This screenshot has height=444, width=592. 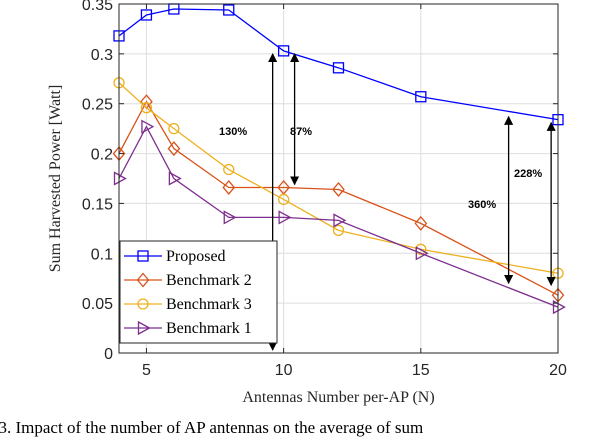 What do you see at coordinates (196, 256) in the screenshot?
I see `legend-label-proposed: Proposed` at bounding box center [196, 256].